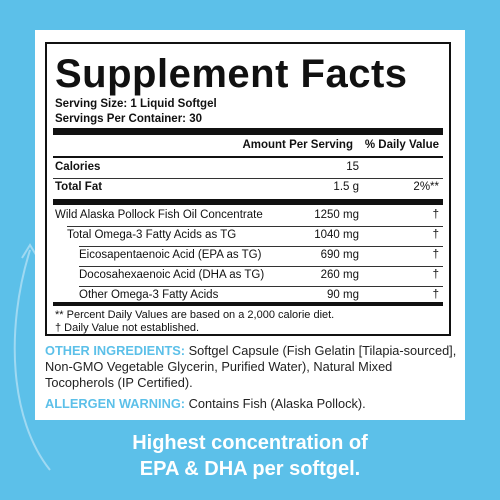 The image size is (500, 500). I want to click on amount: 90 mg, so click(343, 295).